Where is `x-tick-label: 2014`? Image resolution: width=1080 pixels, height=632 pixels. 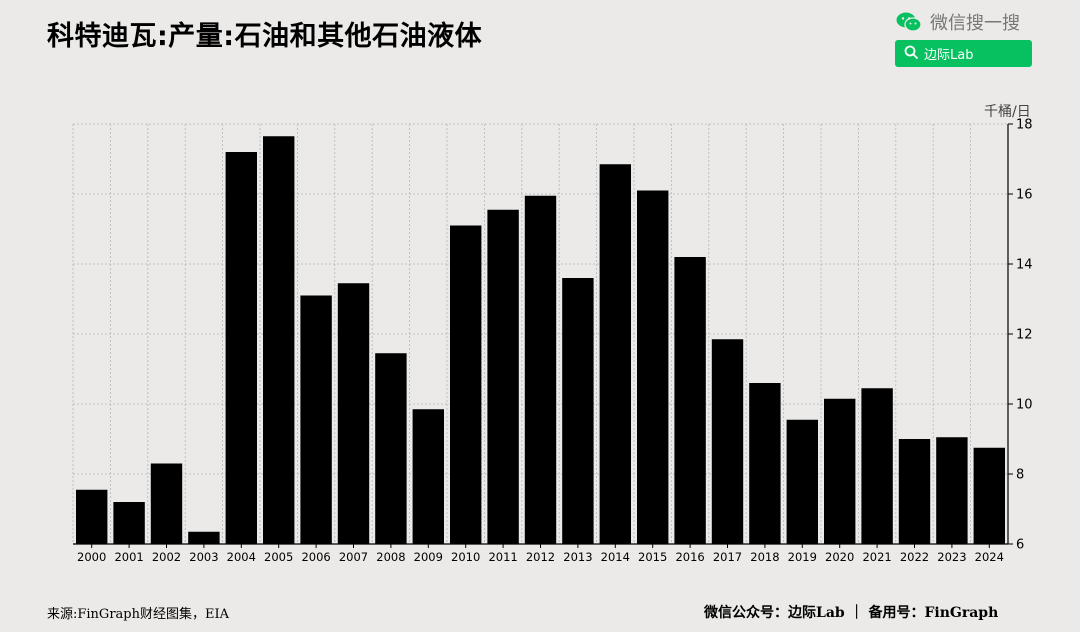 x-tick-label: 2014 is located at coordinates (615, 557).